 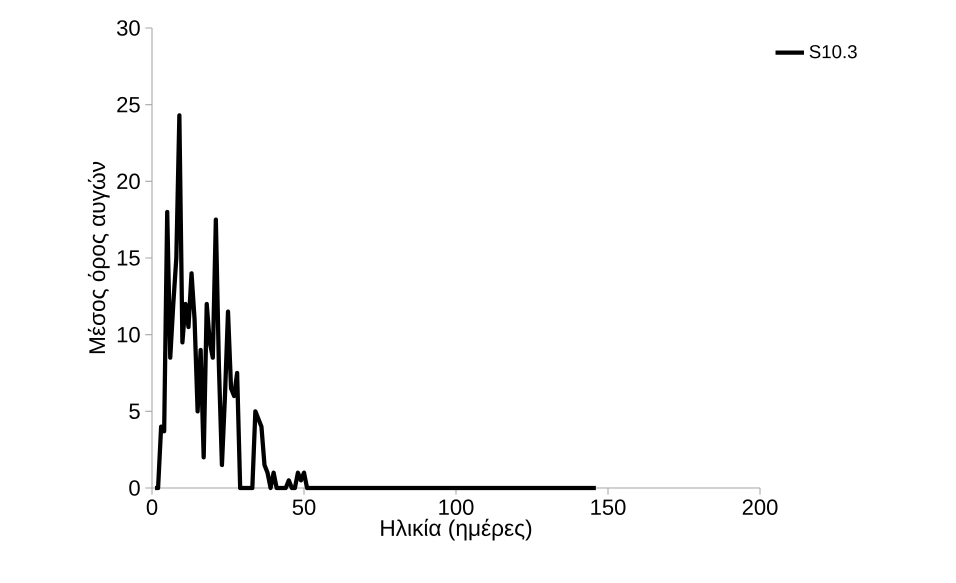 I want to click on x-tick-label: 200, so click(x=760, y=507).